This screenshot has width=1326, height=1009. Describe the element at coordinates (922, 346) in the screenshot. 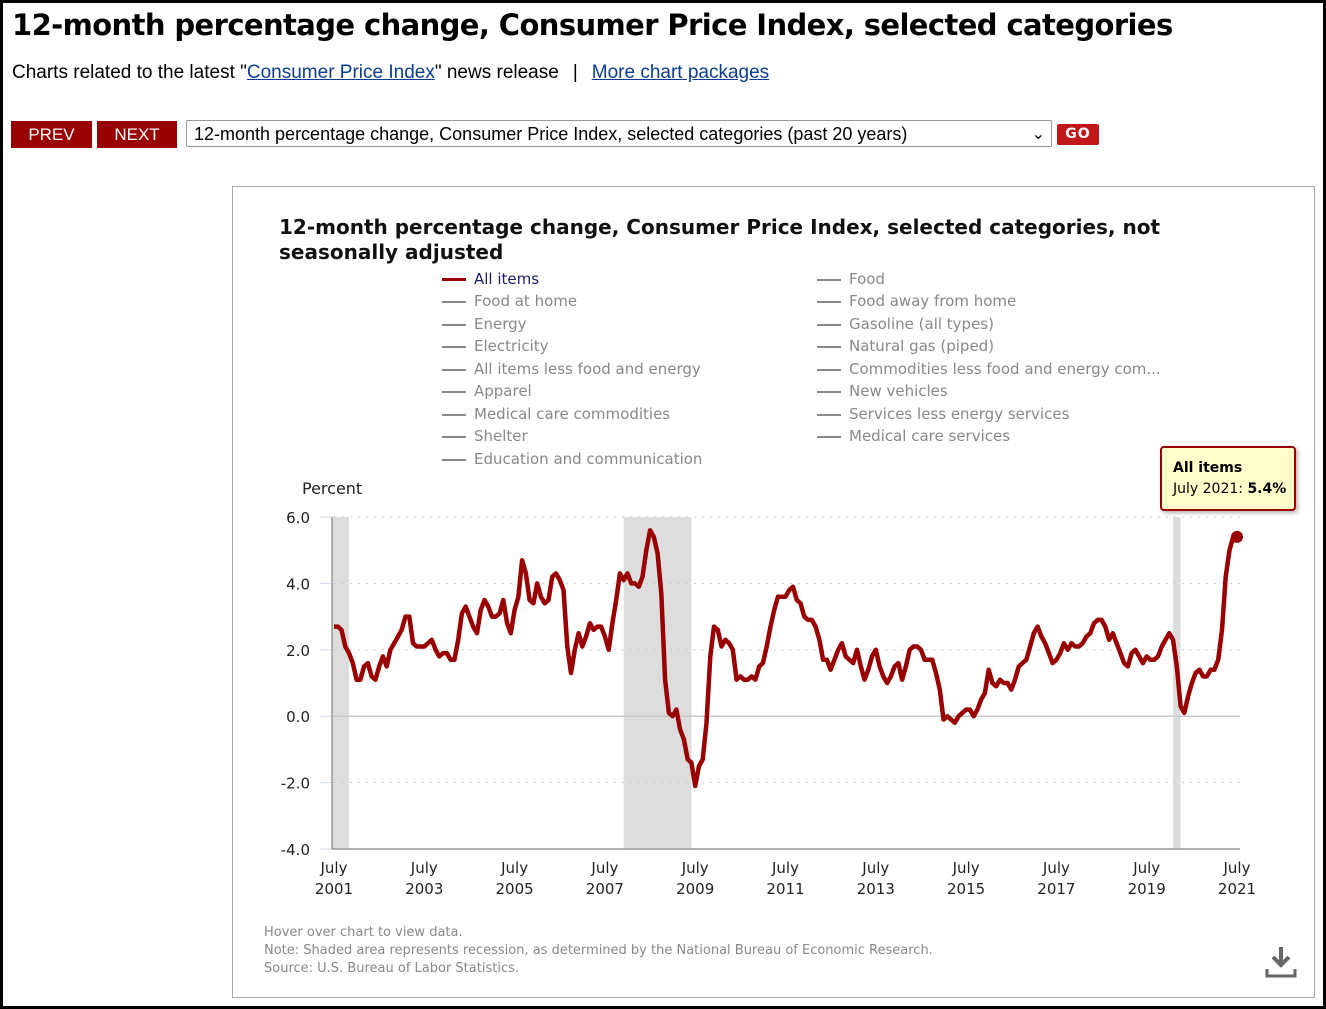

I see `legend-label: Natural gas (piped)` at that location.